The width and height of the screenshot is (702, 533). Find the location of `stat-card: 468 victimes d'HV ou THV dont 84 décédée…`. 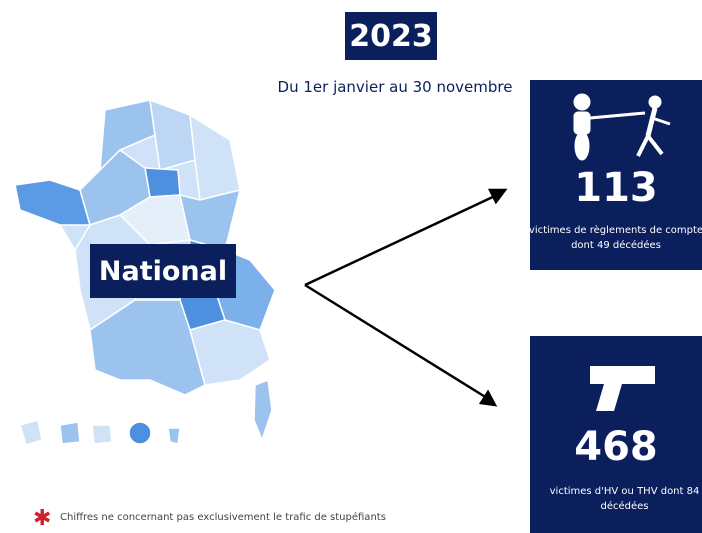

stat-card: 468 victimes d'HV ou THV dont 84 décédée… is located at coordinates (616, 434).